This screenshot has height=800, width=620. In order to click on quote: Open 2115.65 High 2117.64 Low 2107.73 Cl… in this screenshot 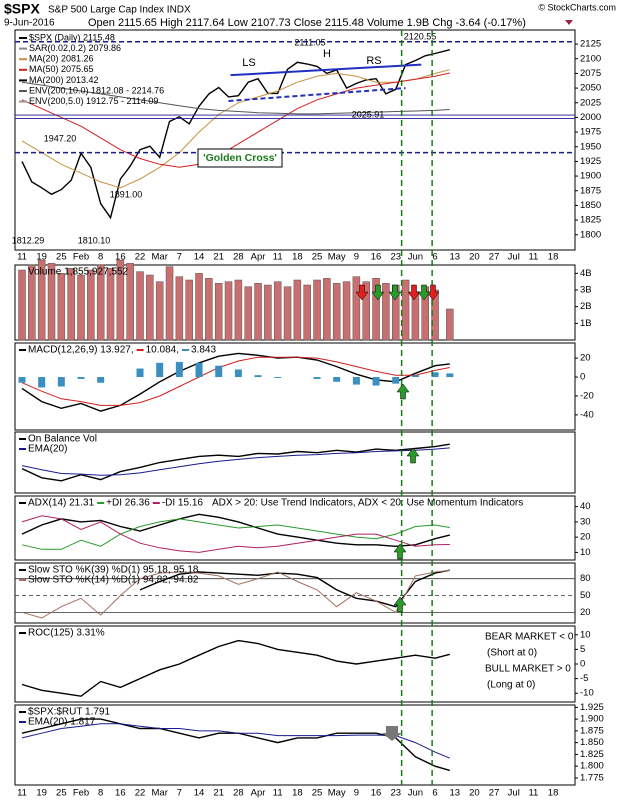, I will do `click(307, 23)`.